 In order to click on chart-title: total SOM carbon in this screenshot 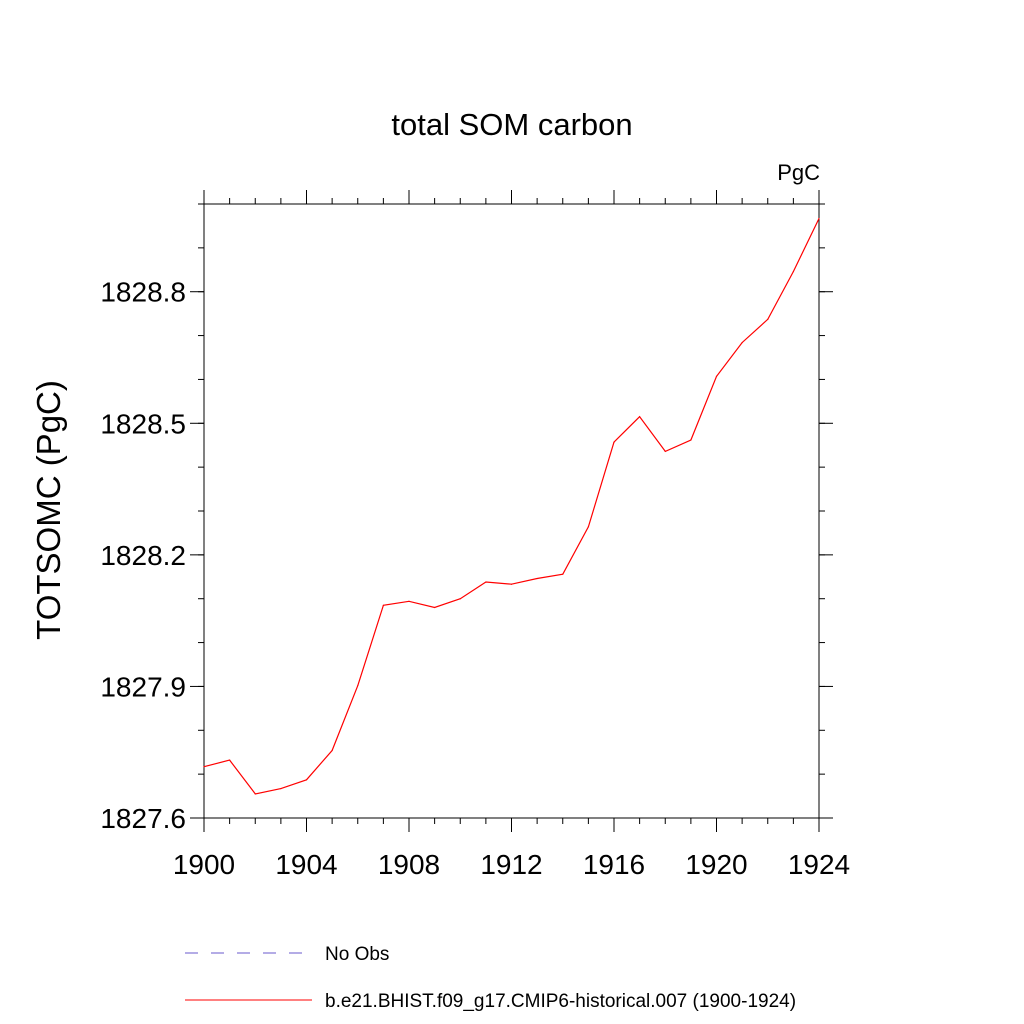, I will do `click(511, 124)`.